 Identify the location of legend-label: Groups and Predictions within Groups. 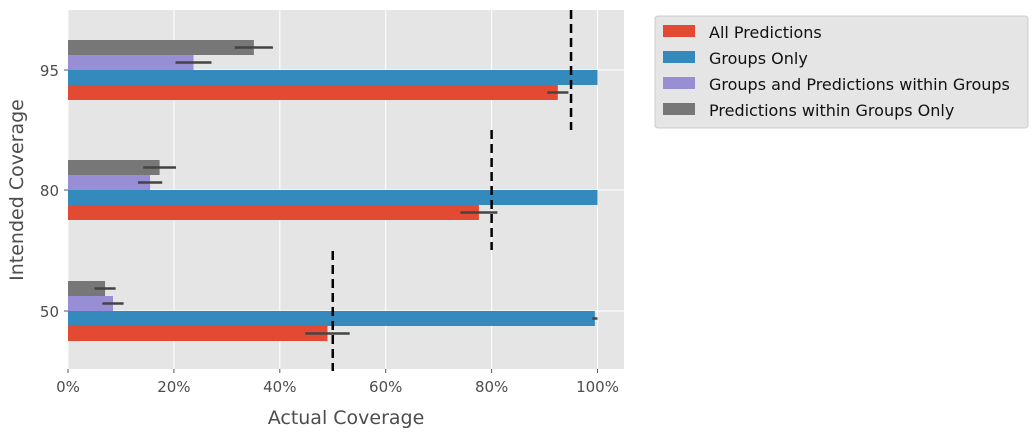
(859, 84).